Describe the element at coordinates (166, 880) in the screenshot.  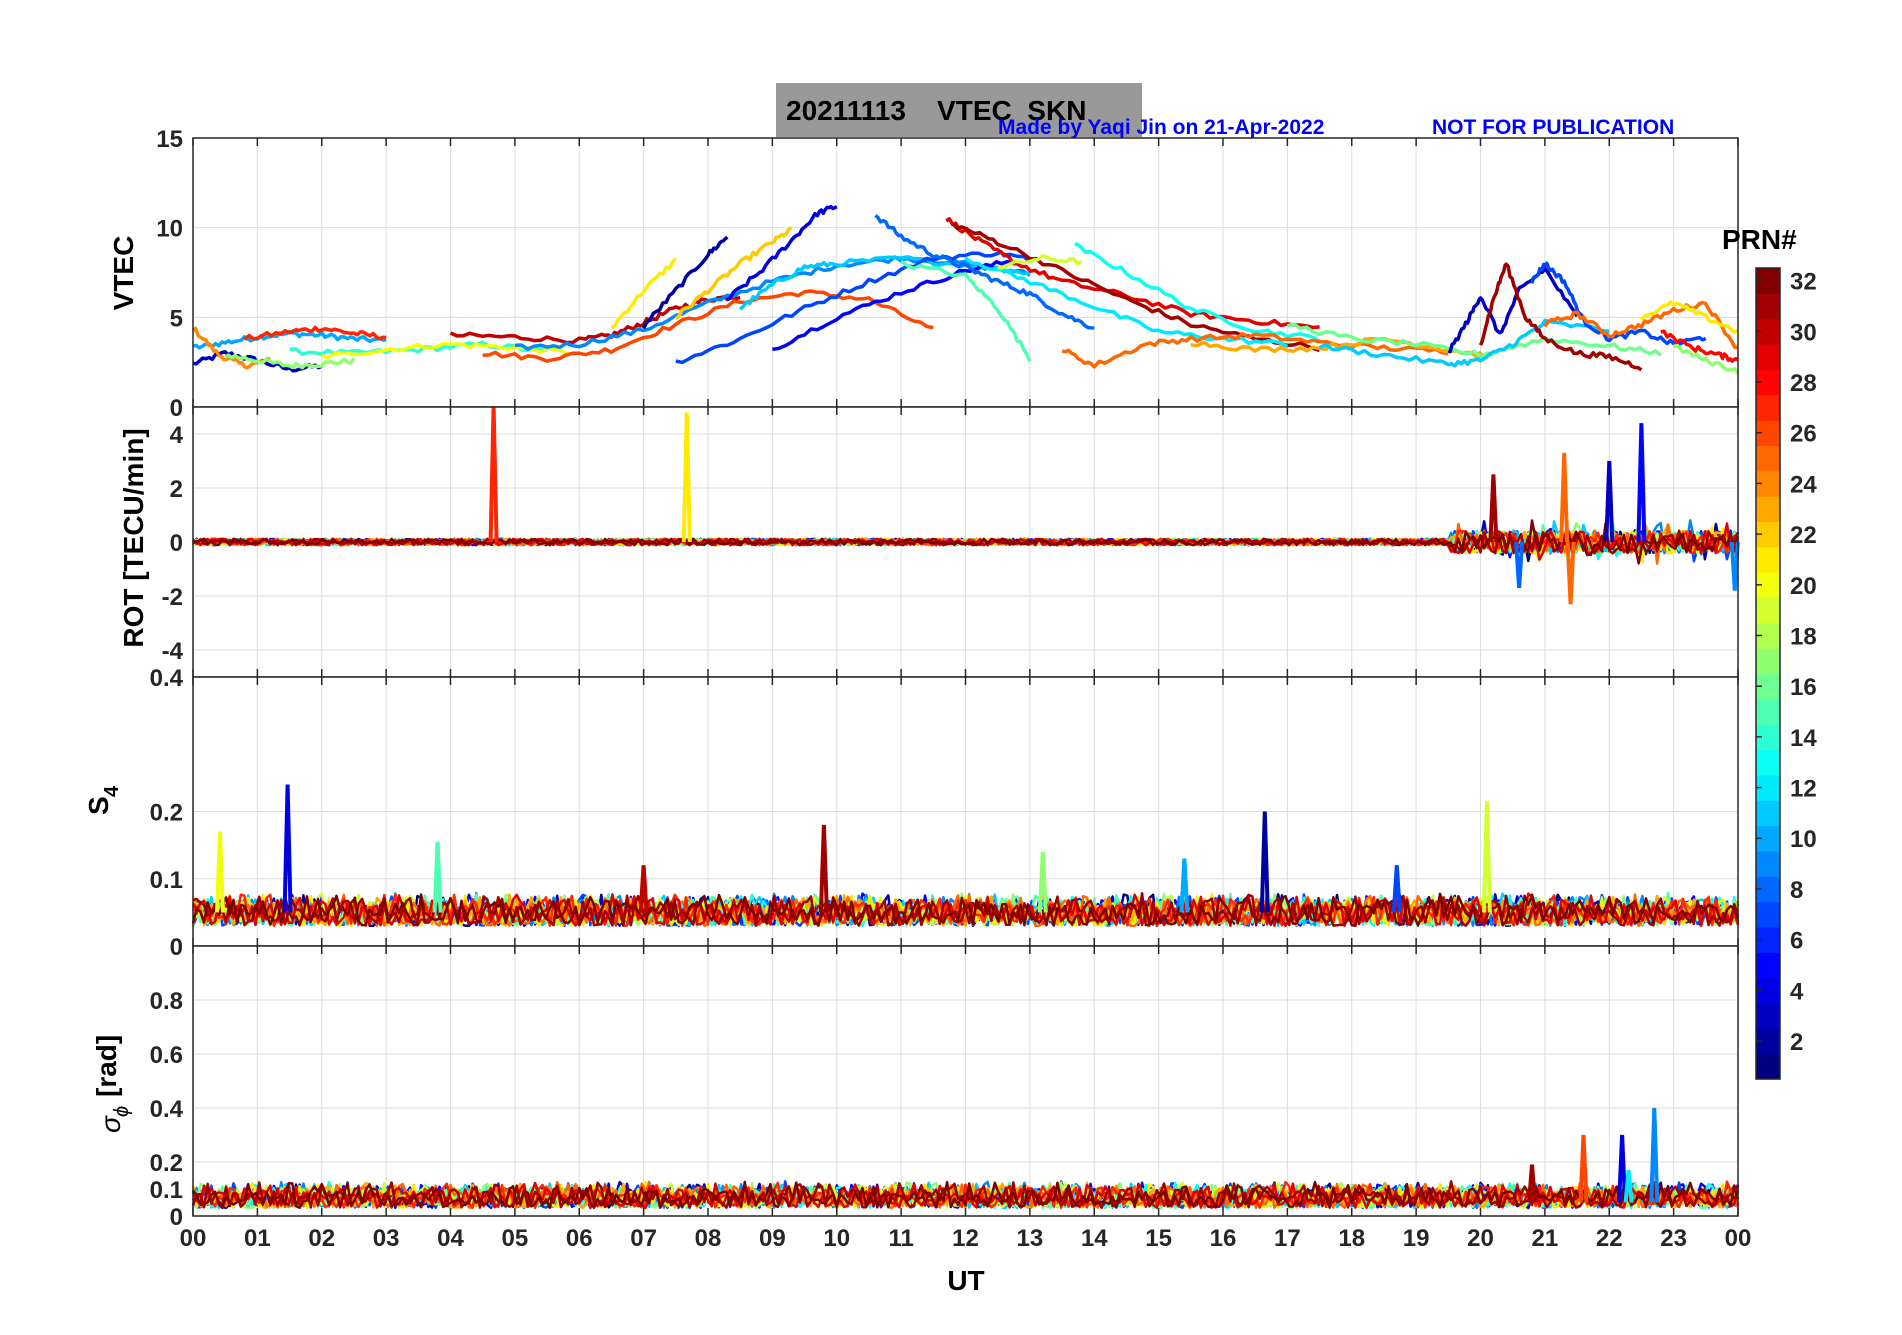
I see `y-tick-label: 0.1` at that location.